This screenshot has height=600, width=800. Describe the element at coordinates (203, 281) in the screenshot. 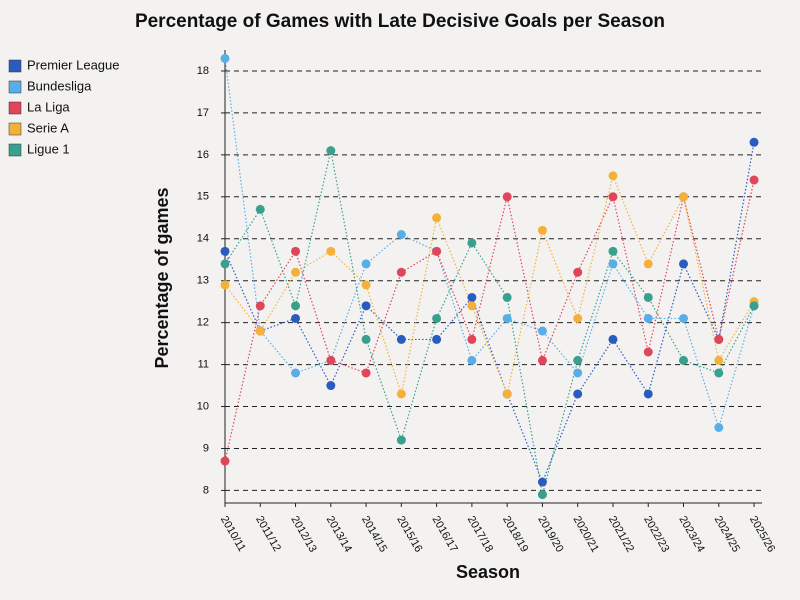

I see `y-tick-label: 13` at that location.